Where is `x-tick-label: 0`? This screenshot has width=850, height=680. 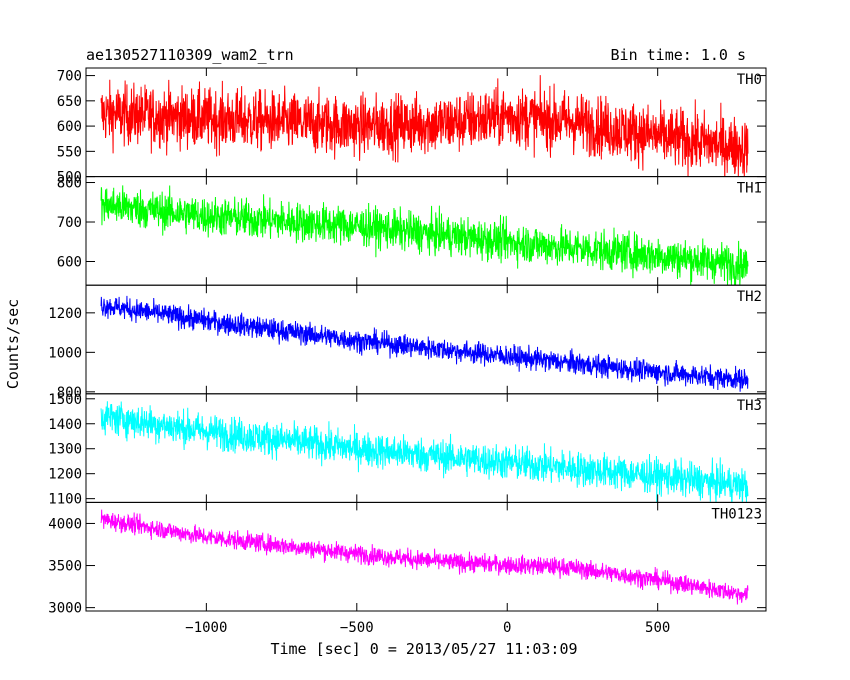
x-tick-label: 0 is located at coordinates (507, 628).